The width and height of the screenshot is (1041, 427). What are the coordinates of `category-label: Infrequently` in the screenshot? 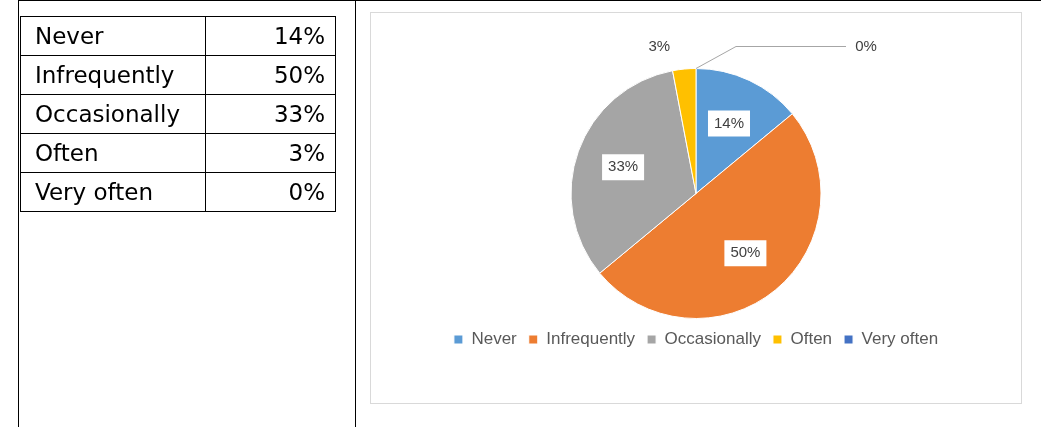 It's located at (105, 75).